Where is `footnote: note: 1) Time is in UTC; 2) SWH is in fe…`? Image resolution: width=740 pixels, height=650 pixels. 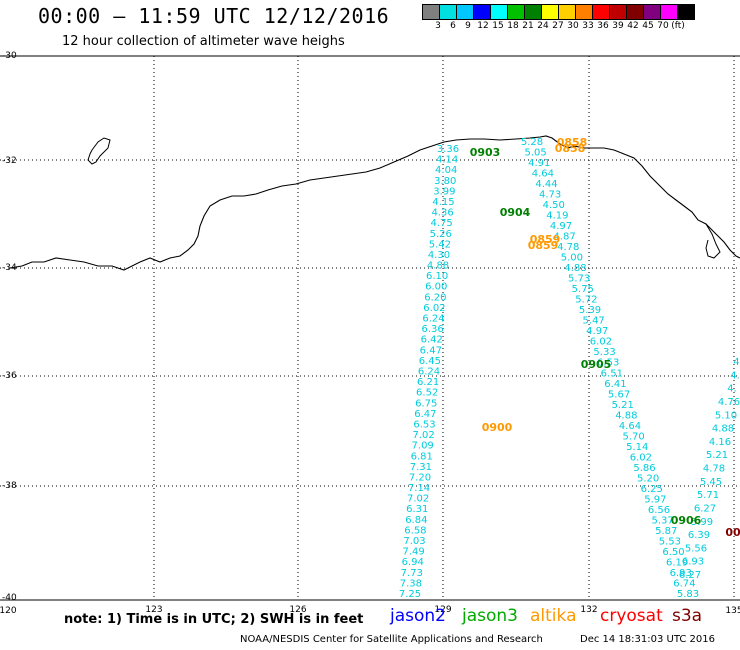 footnote: note: 1) Time is in UTC; 2) SWH is in fe… is located at coordinates (214, 619).